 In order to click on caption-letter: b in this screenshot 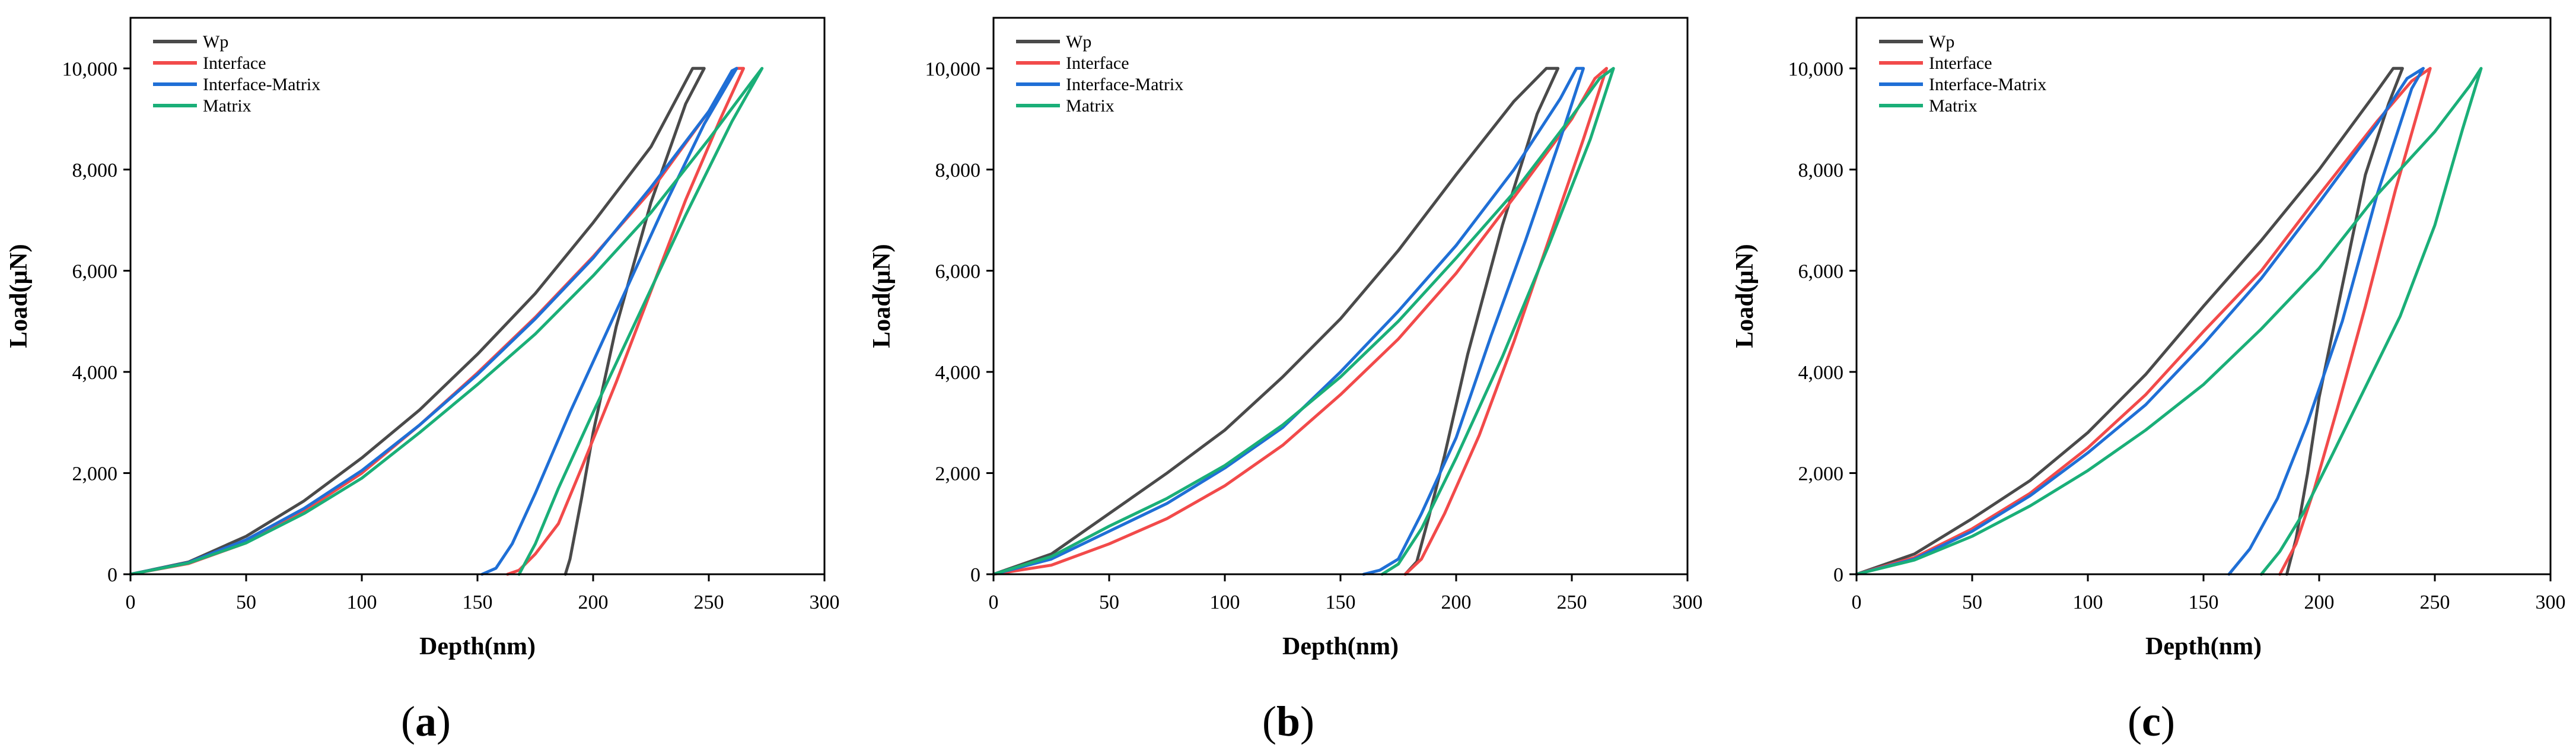, I will do `click(1288, 721)`.